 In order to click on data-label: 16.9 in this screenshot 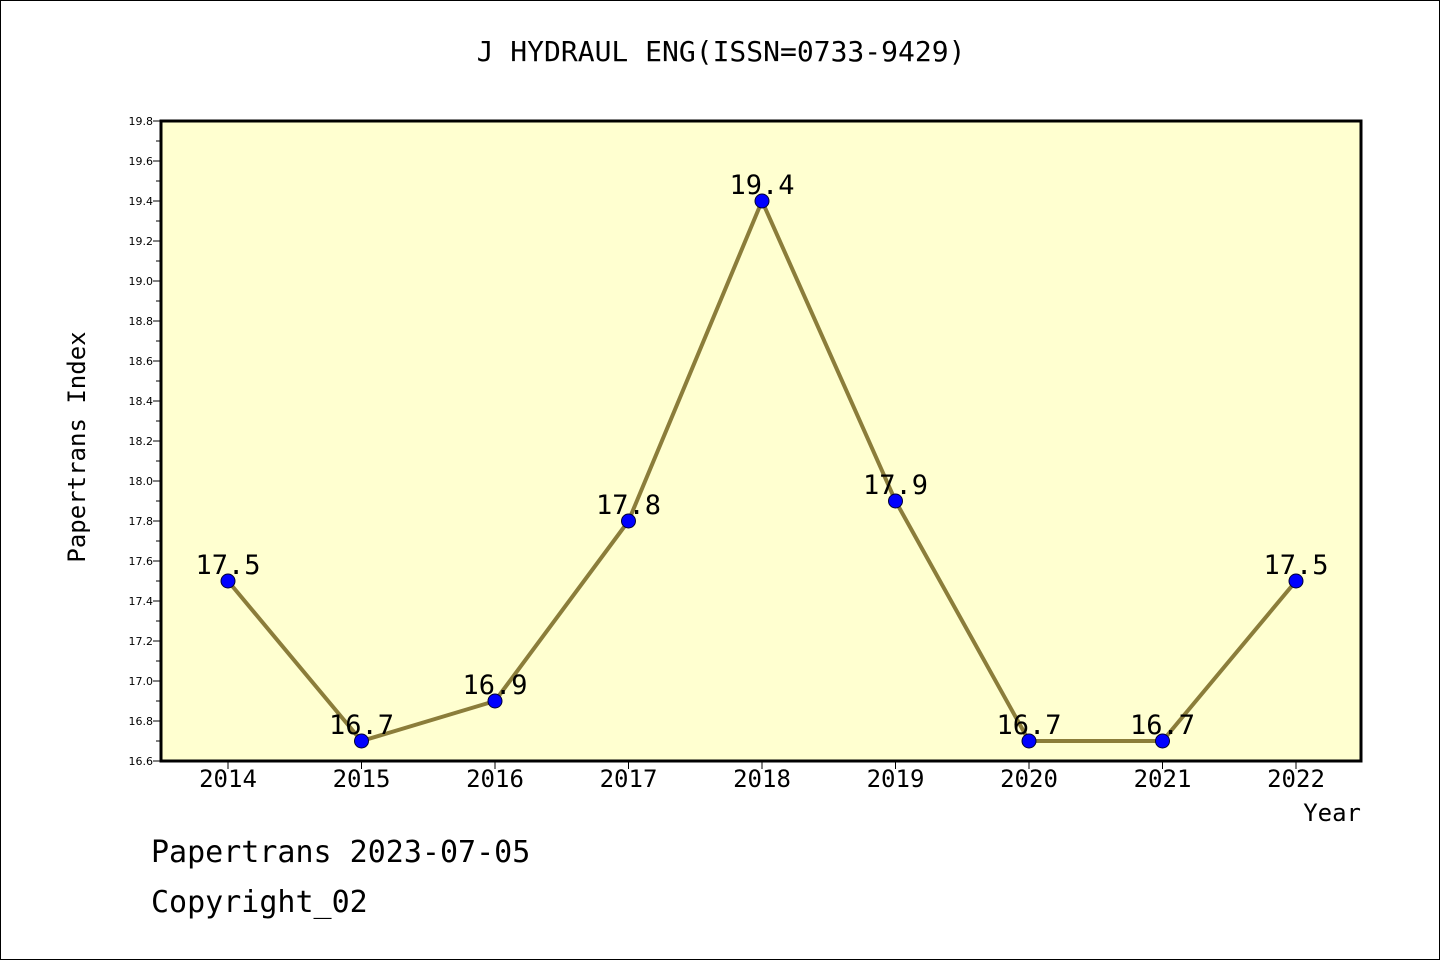, I will do `click(494, 685)`.